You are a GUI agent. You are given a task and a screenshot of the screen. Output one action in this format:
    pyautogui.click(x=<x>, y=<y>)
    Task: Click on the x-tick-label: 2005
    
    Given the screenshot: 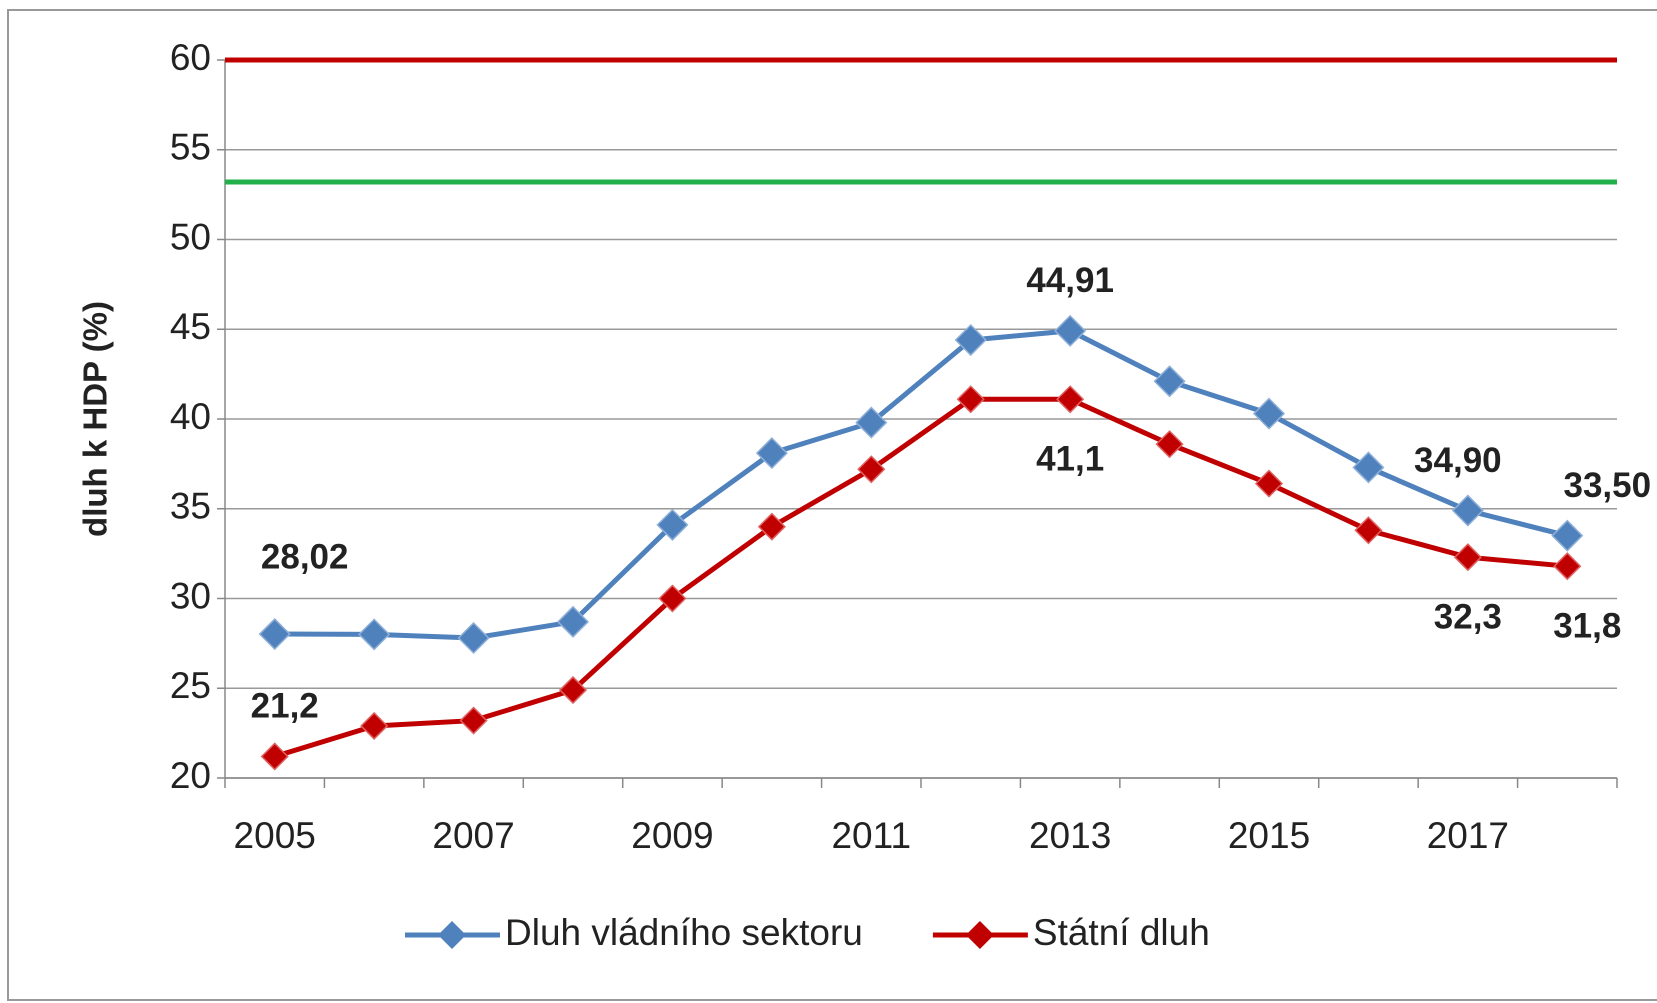 What is the action you would take?
    pyautogui.click(x=275, y=835)
    